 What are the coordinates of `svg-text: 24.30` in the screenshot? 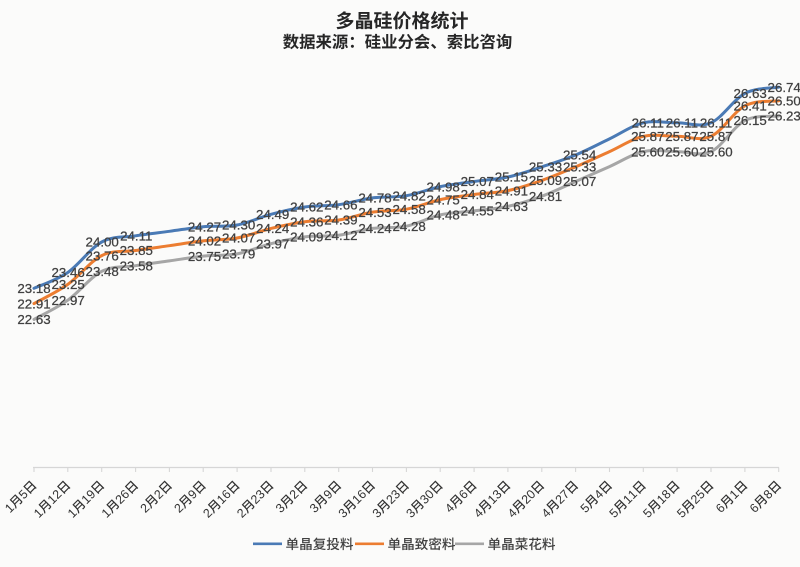 It's located at (238, 225).